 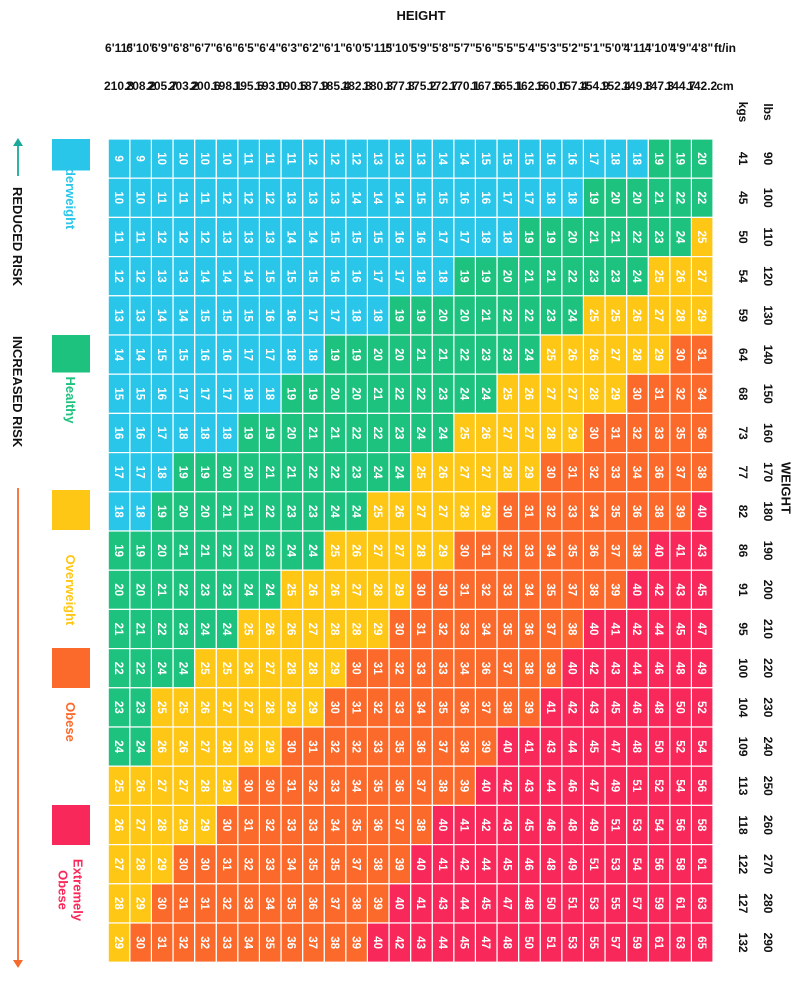 I want to click on bmi-value: 9, so click(x=139, y=158).